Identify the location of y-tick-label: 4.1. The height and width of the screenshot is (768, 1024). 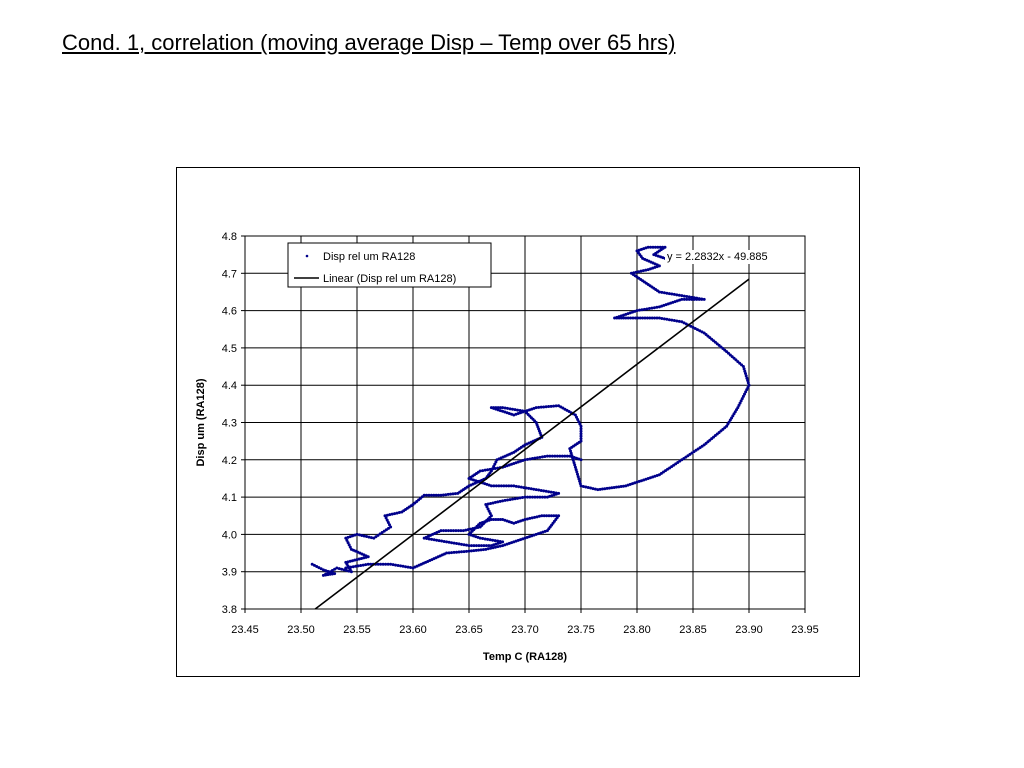
(229, 498).